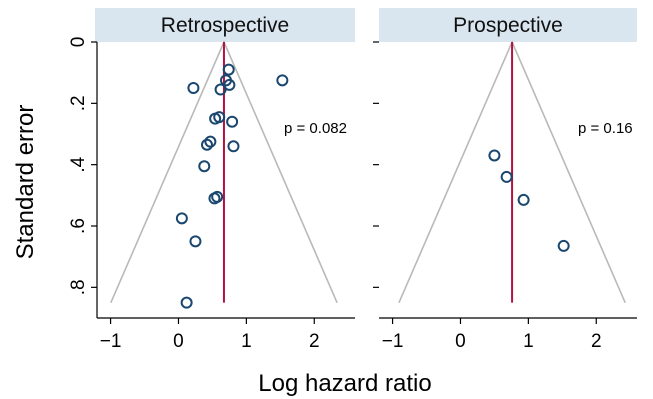 The width and height of the screenshot is (653, 399). Describe the element at coordinates (78, 42) in the screenshot. I see `y-tick-label: 0` at that location.